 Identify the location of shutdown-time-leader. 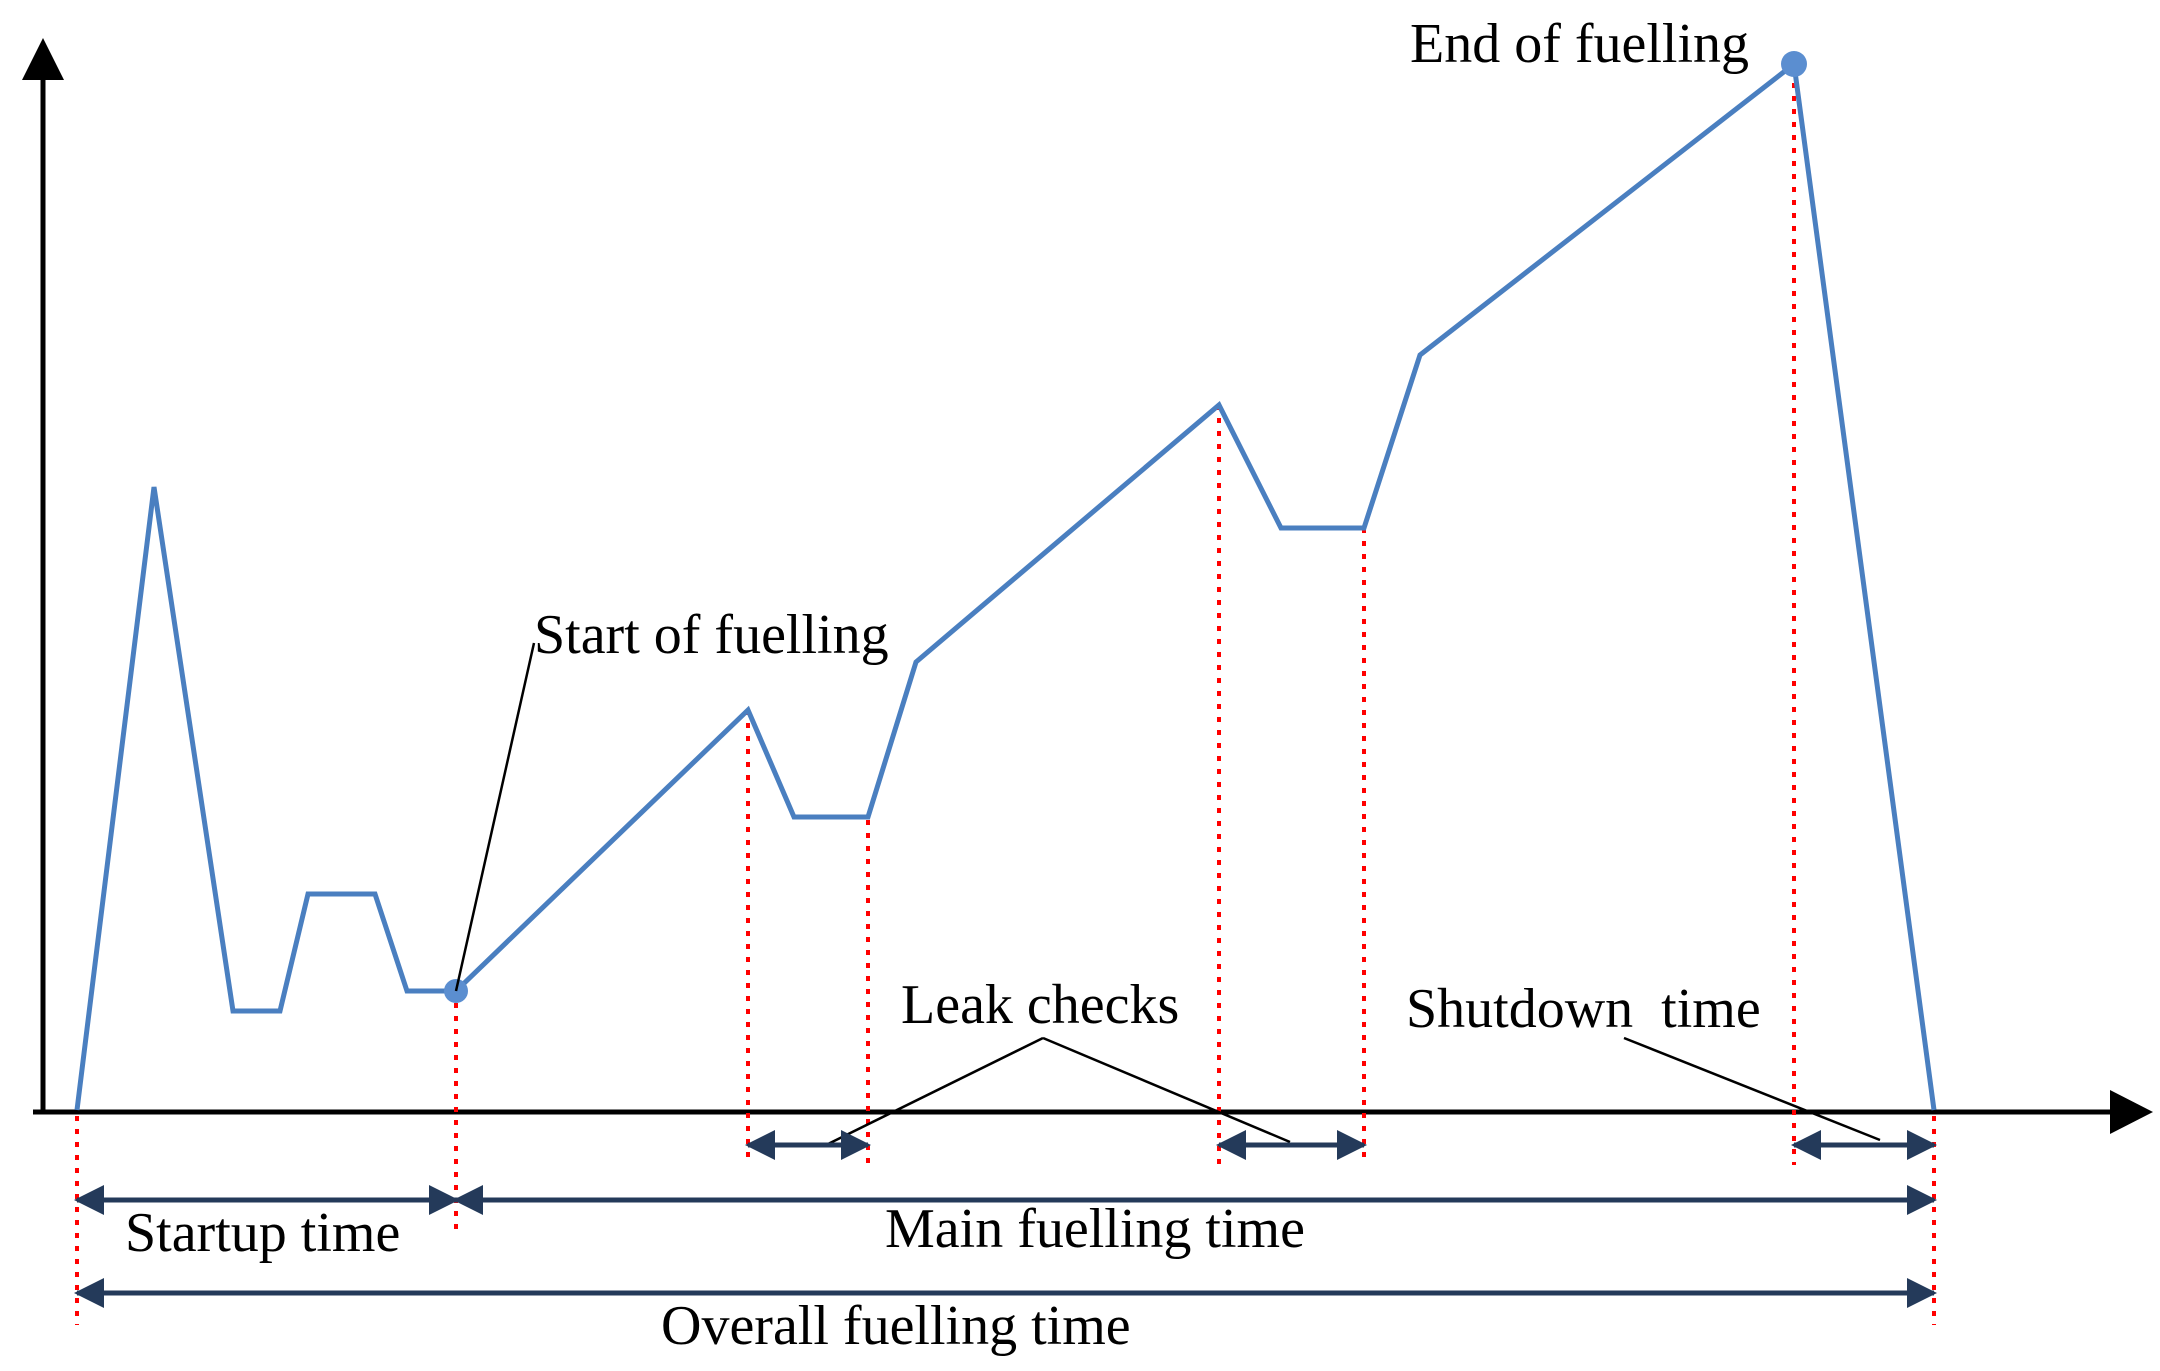
(1752, 1089).